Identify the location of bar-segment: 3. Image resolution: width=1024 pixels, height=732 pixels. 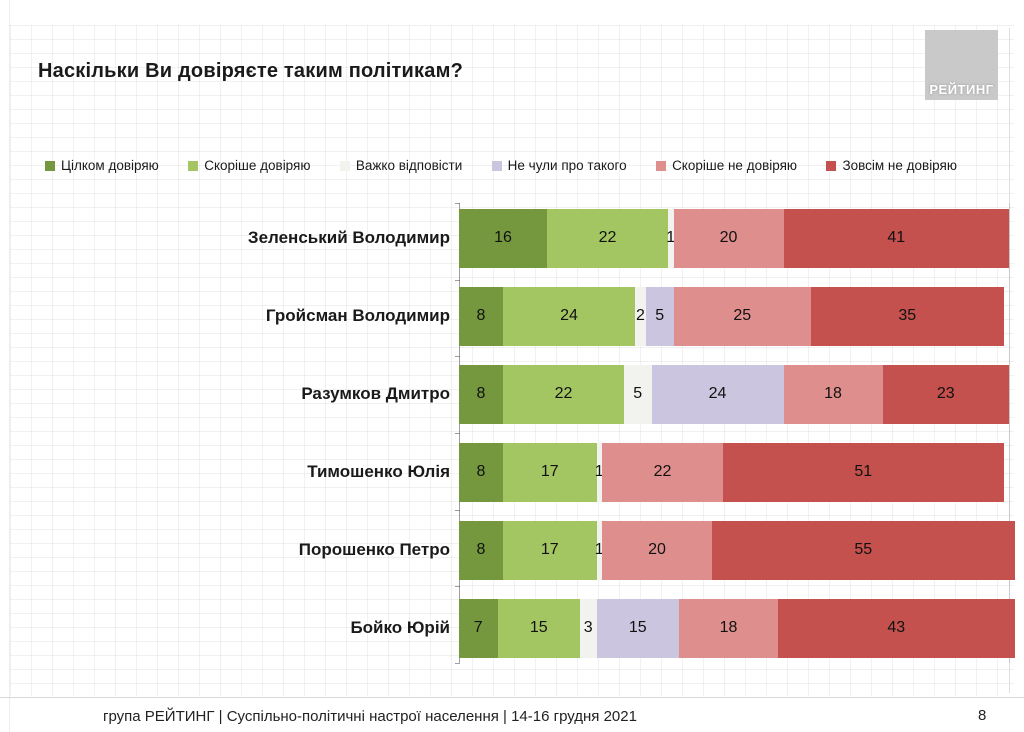
(588, 628).